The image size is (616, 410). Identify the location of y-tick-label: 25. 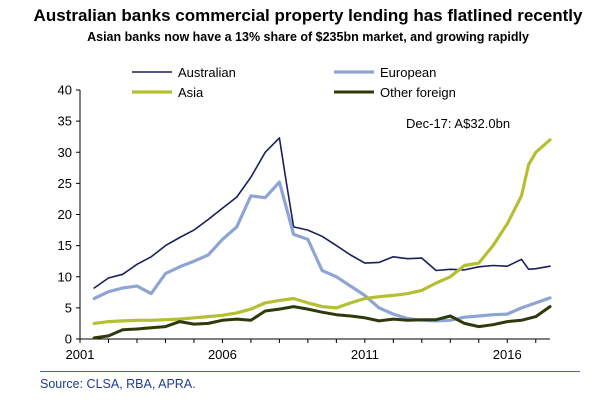
(65, 183).